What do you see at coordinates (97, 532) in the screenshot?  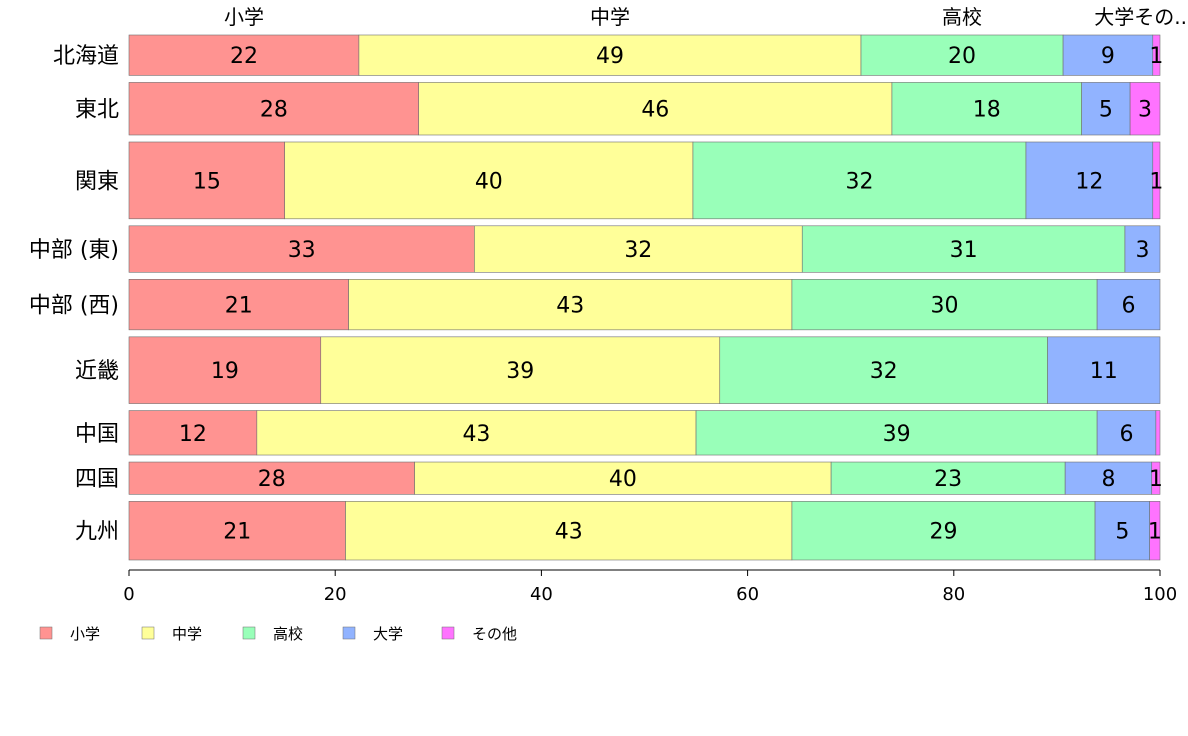 I see `category-label: 九州` at bounding box center [97, 532].